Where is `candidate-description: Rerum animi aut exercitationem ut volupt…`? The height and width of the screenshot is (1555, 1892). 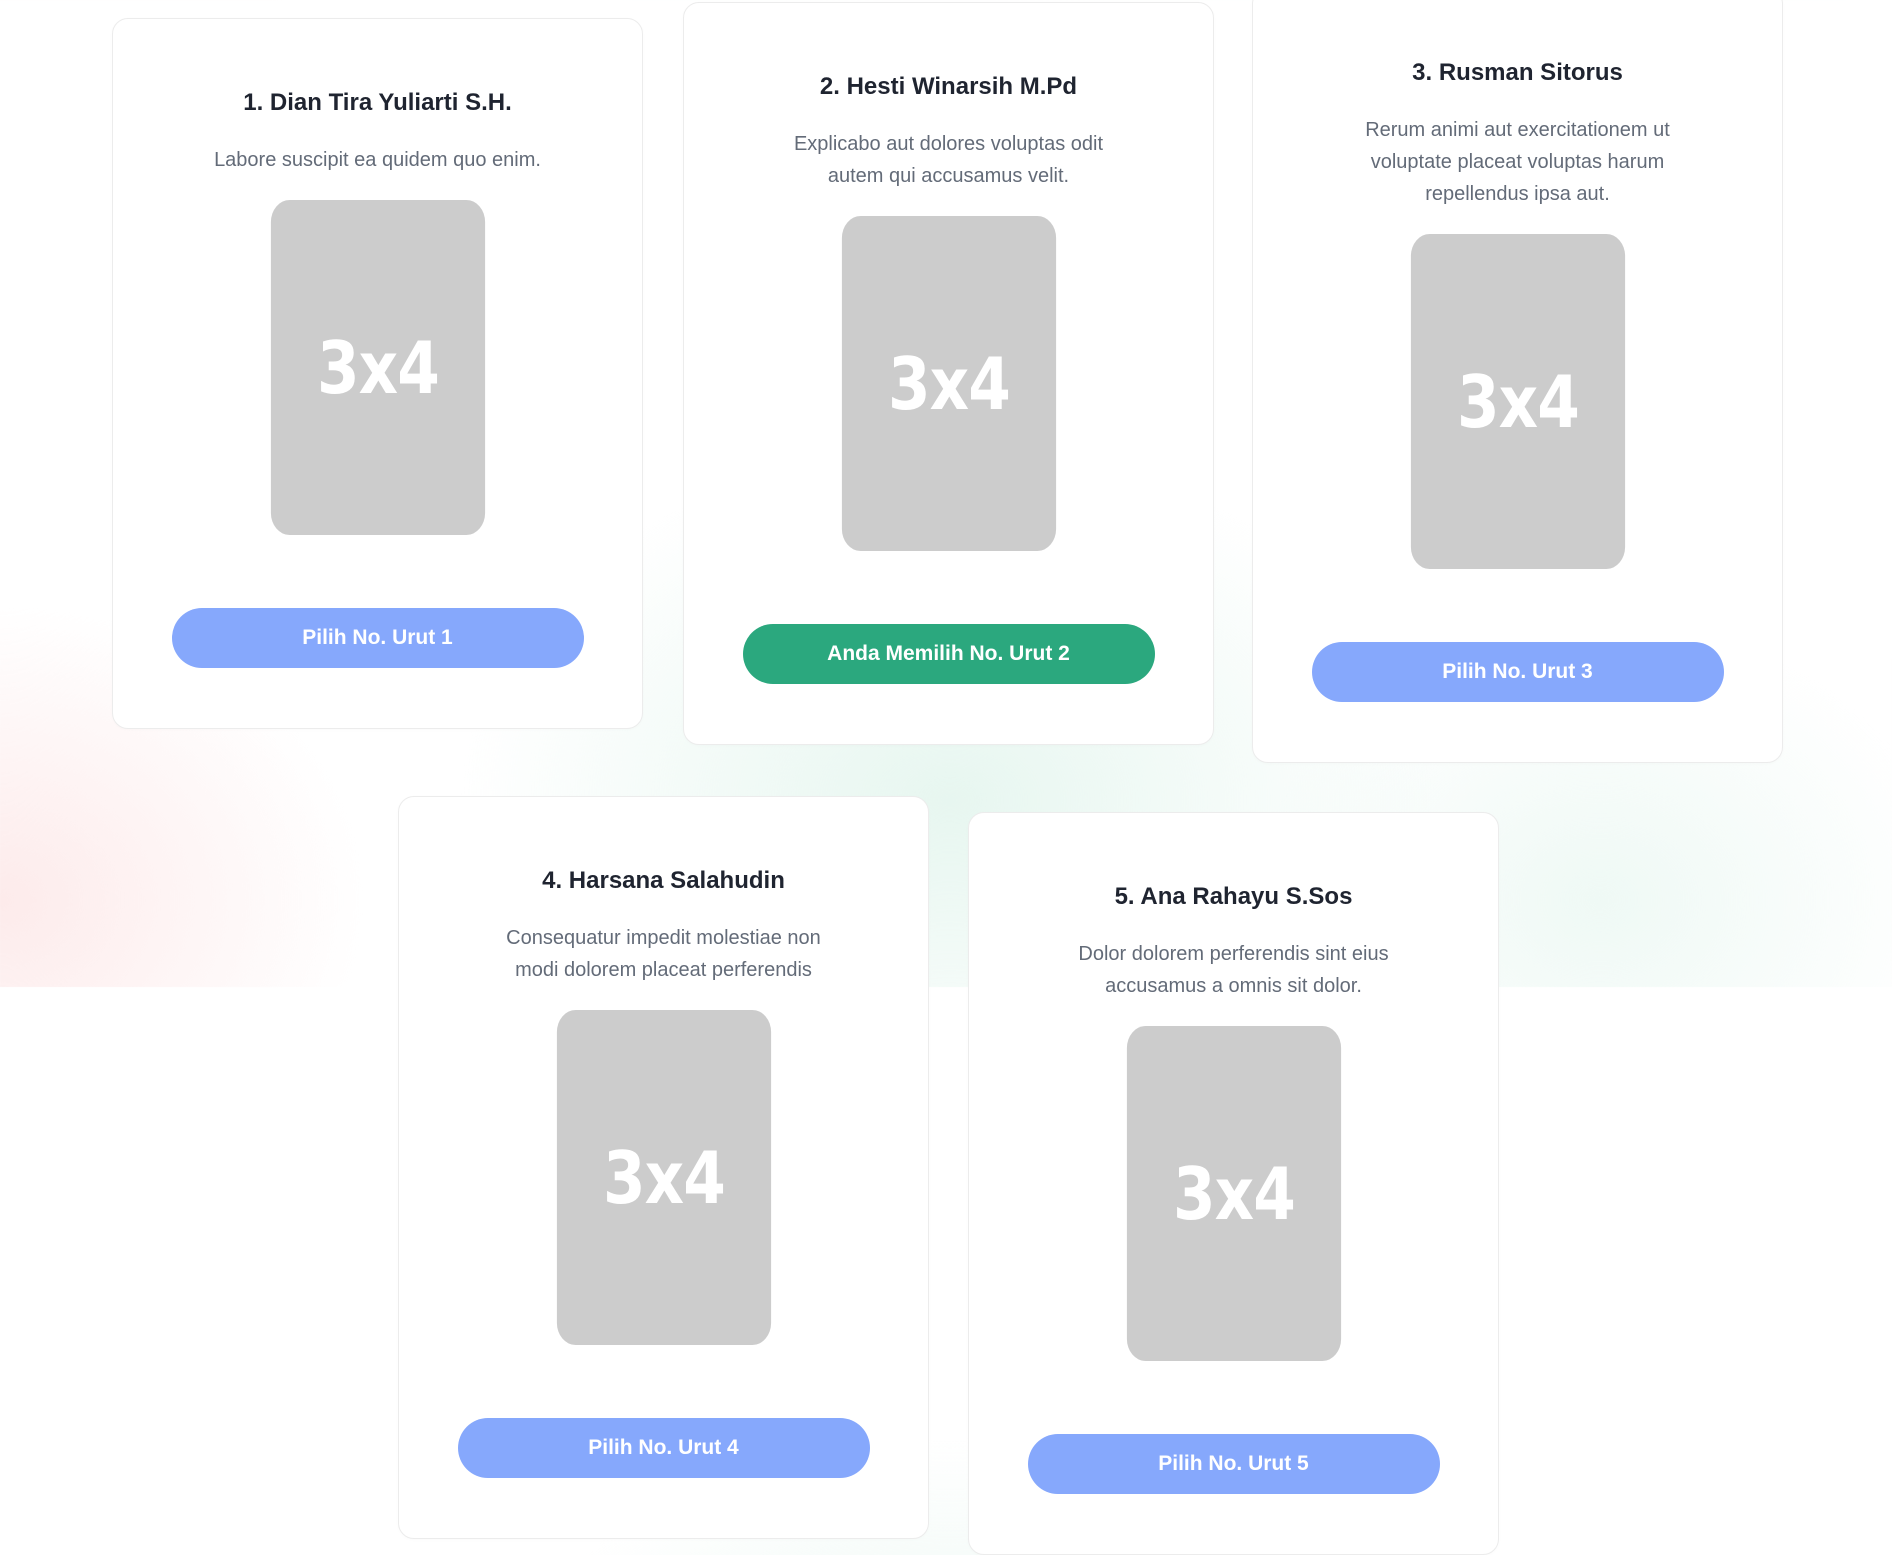 candidate-description: Rerum animi aut exercitationem ut volupt… is located at coordinates (1517, 162).